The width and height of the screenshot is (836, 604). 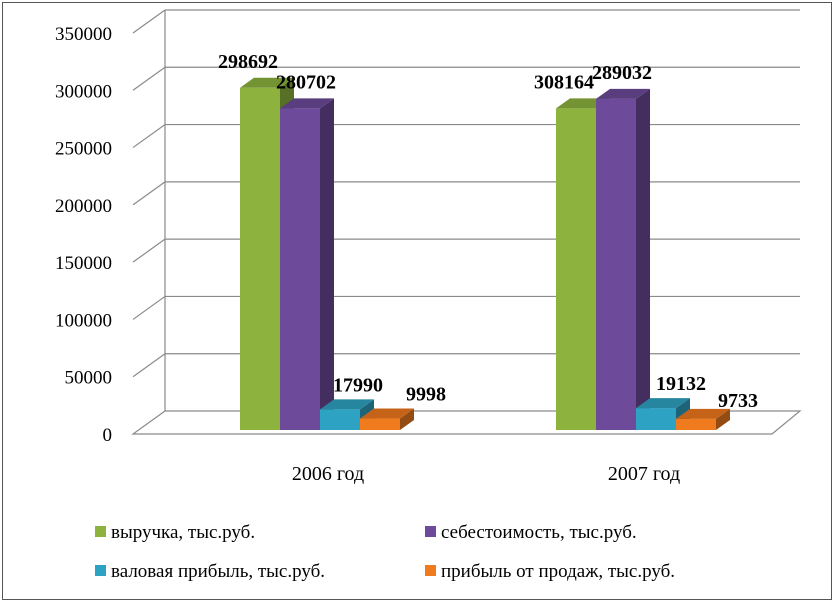 I want to click on y-tick-label: 0, so click(x=108, y=435).